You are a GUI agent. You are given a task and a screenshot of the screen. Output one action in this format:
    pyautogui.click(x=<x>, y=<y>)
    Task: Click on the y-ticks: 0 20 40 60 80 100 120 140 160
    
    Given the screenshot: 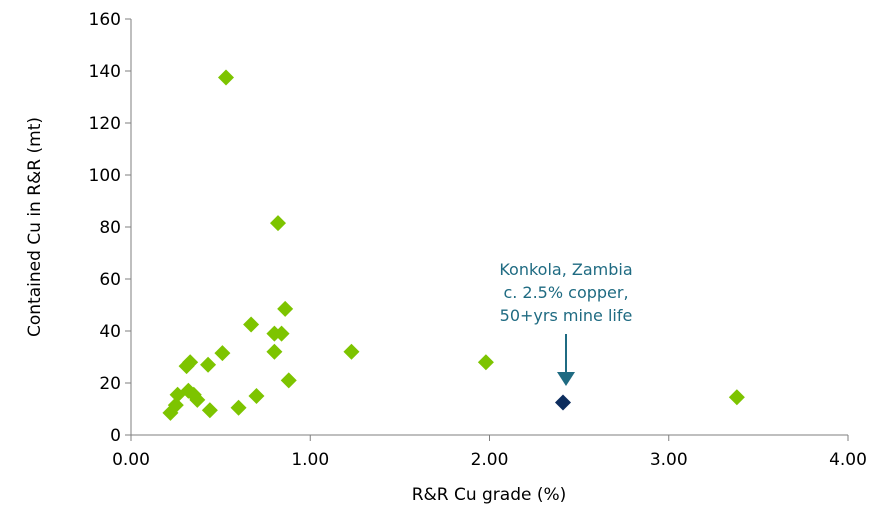 What is the action you would take?
    pyautogui.click(x=110, y=228)
    